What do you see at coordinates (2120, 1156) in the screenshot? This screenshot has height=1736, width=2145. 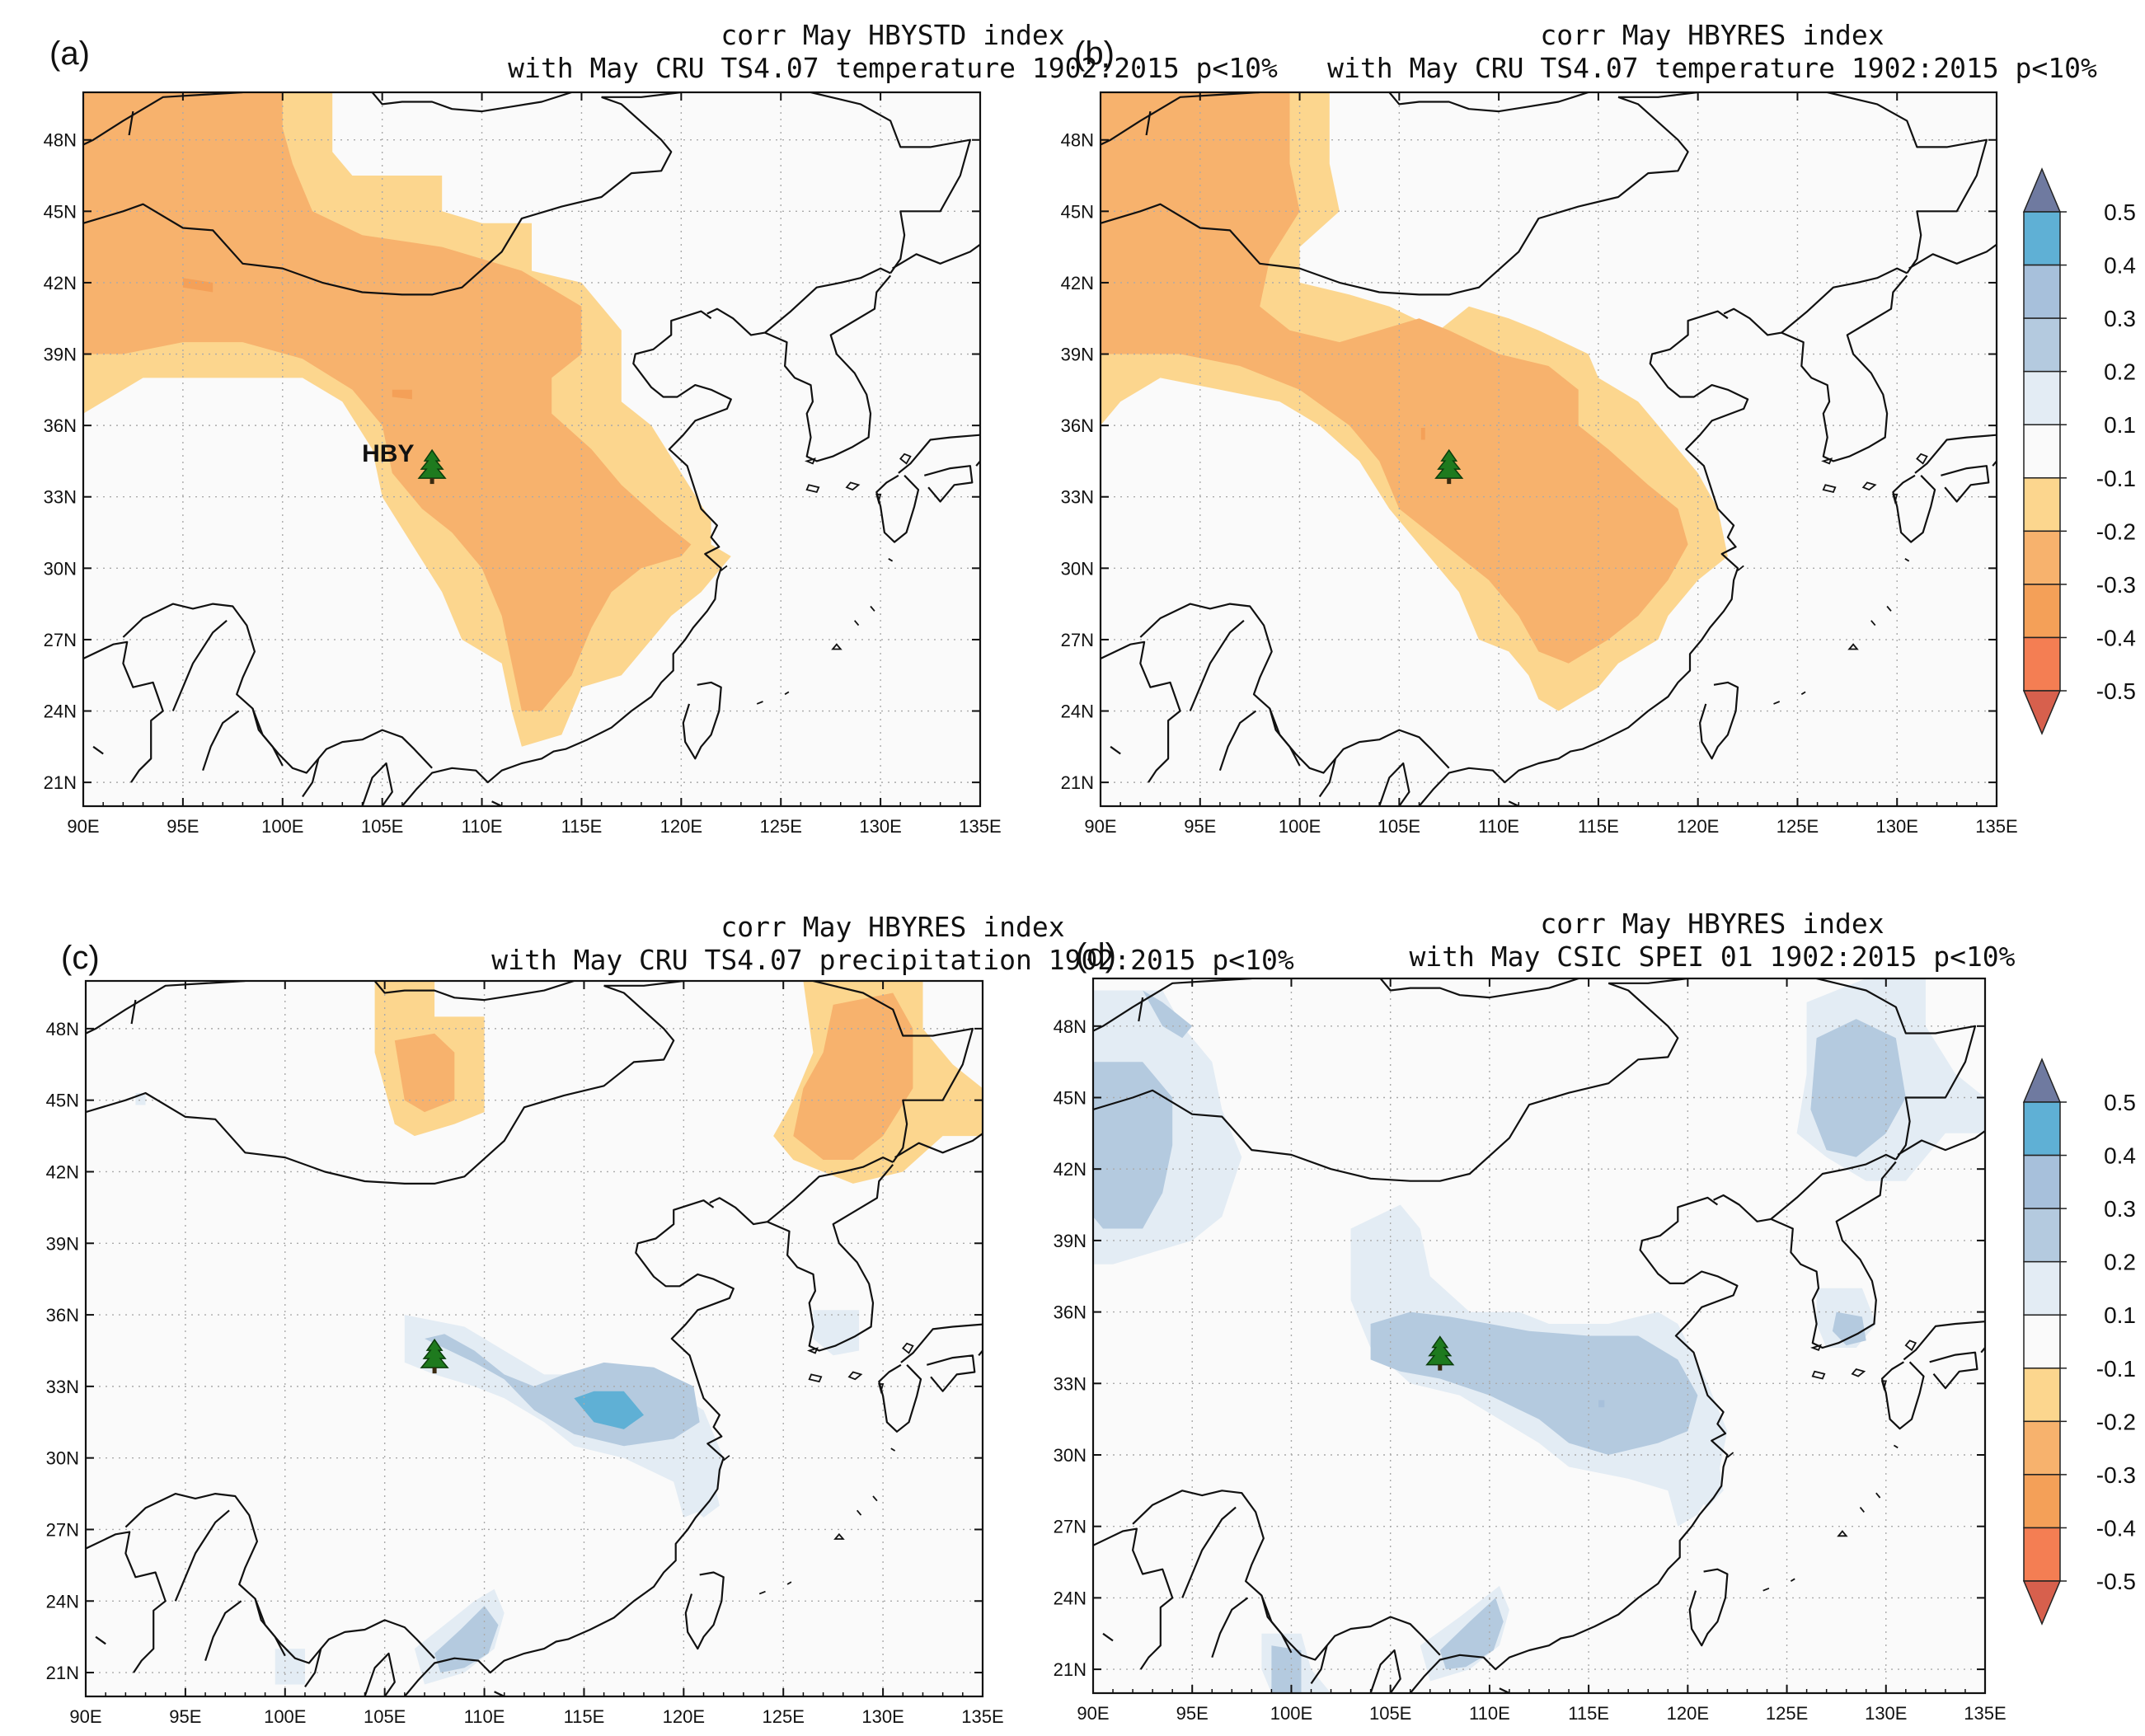 I see `colorbar-tick-label: 0.4` at bounding box center [2120, 1156].